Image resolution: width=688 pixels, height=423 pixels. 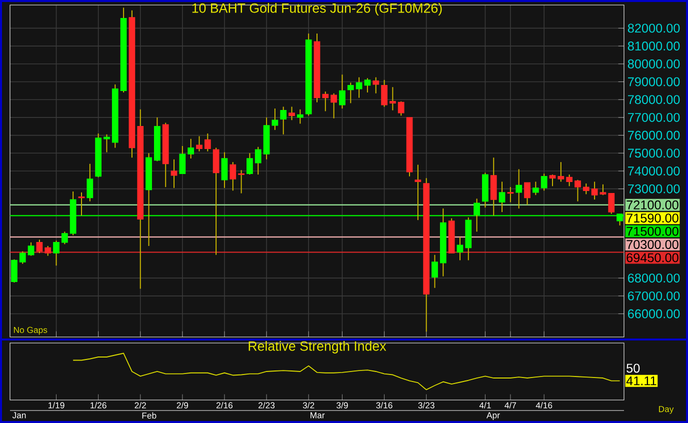 I want to click on y-tick-label: 68000.00, so click(x=654, y=278).